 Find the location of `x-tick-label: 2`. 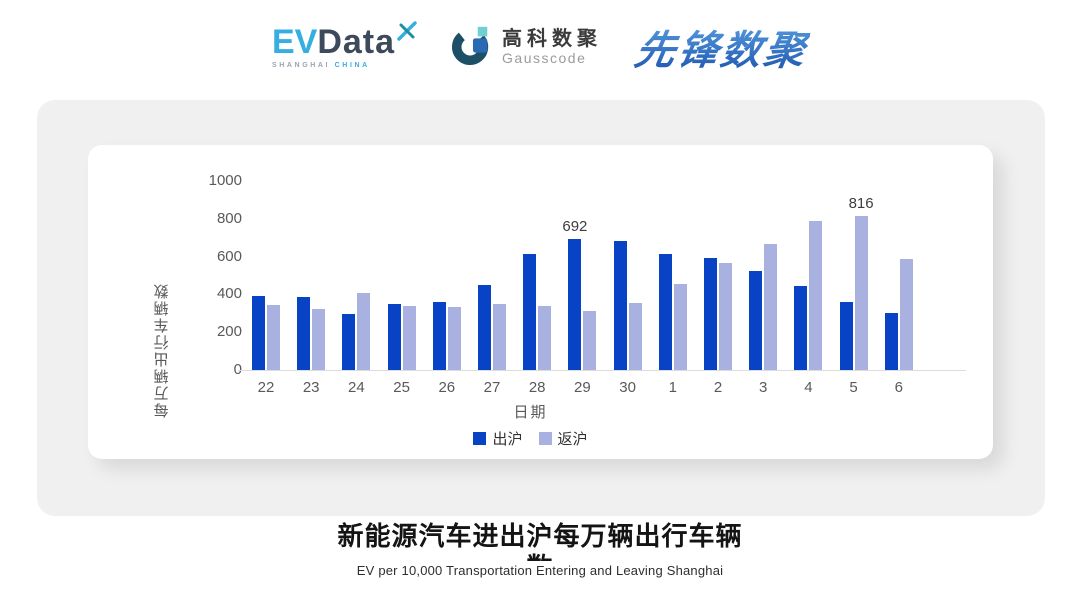

x-tick-label: 2 is located at coordinates (718, 387).